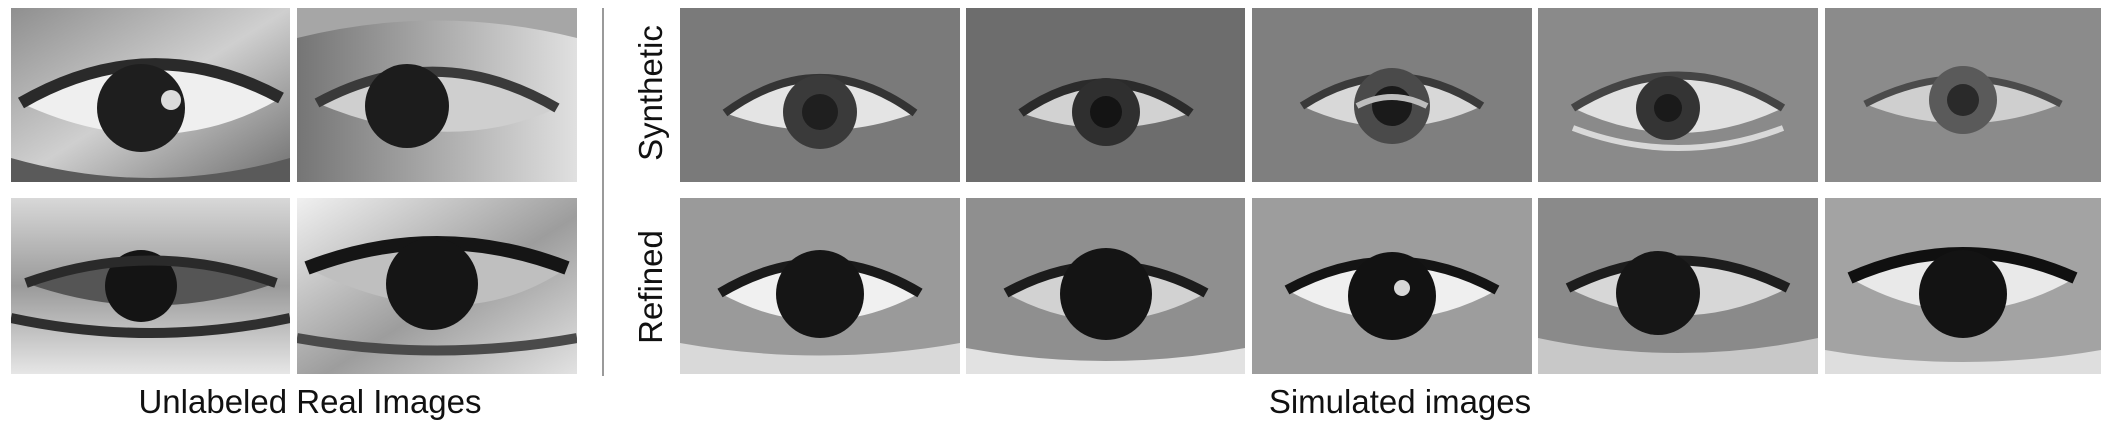 The height and width of the screenshot is (436, 2110). What do you see at coordinates (310, 401) in the screenshot?
I see `left-caption: Unlabeled Real Images` at bounding box center [310, 401].